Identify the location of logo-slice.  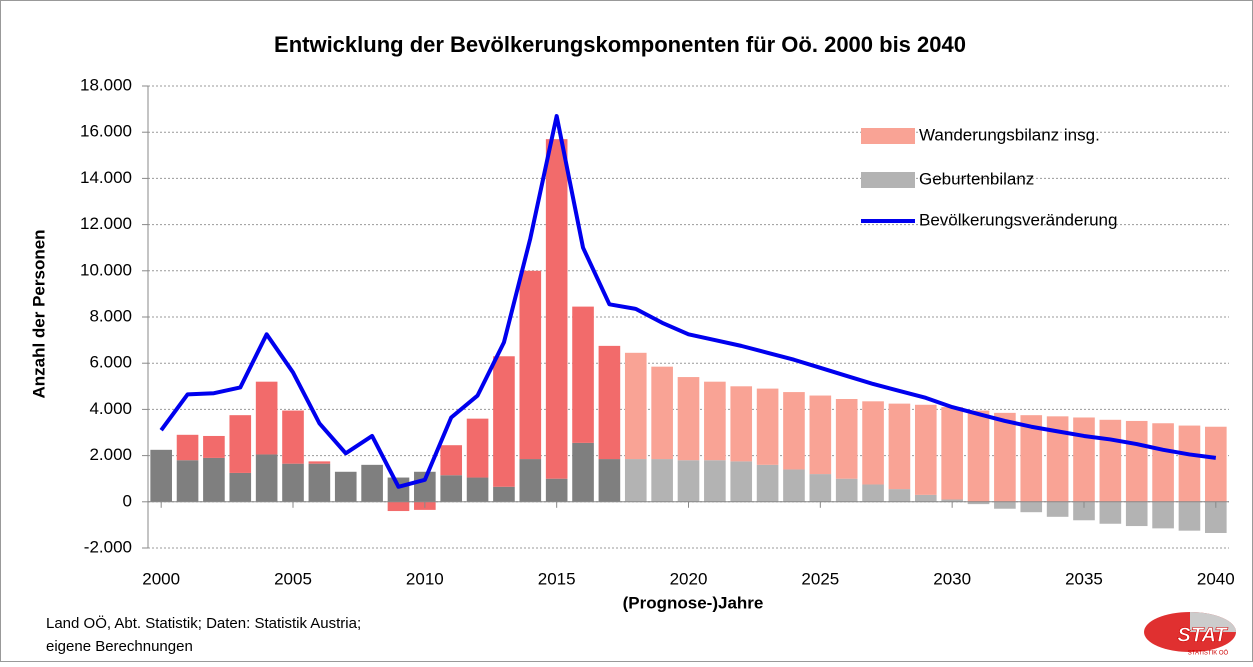
(1213, 622).